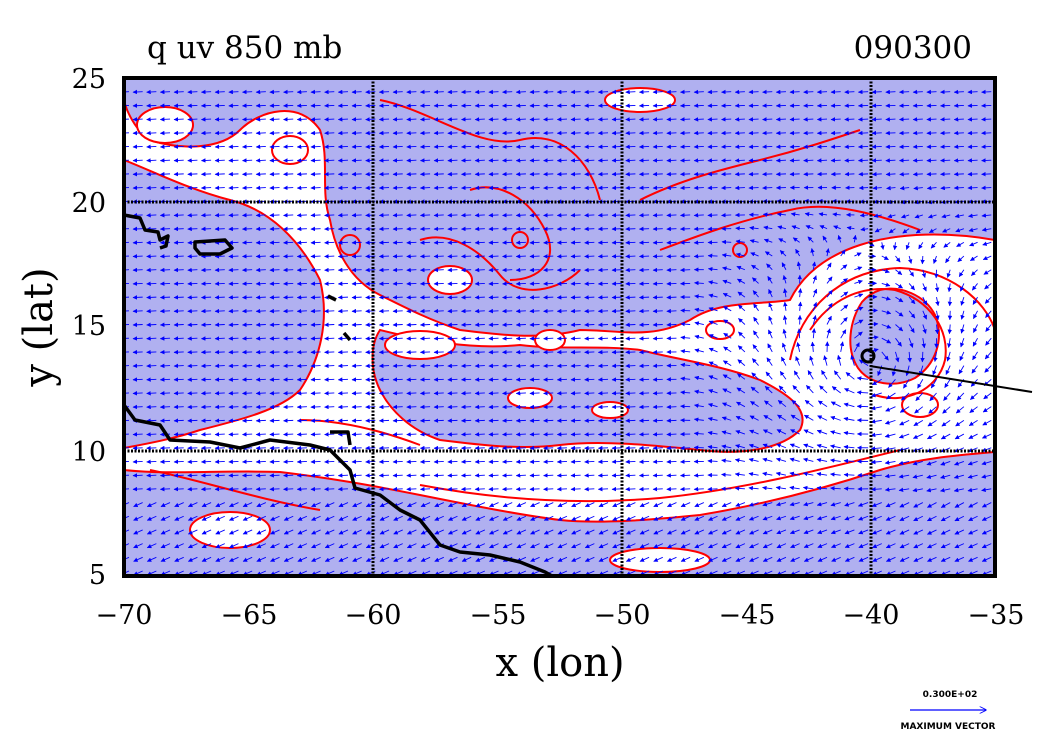  What do you see at coordinates (950, 695) in the screenshot?
I see `vector-legend-value: 0.300E+02` at bounding box center [950, 695].